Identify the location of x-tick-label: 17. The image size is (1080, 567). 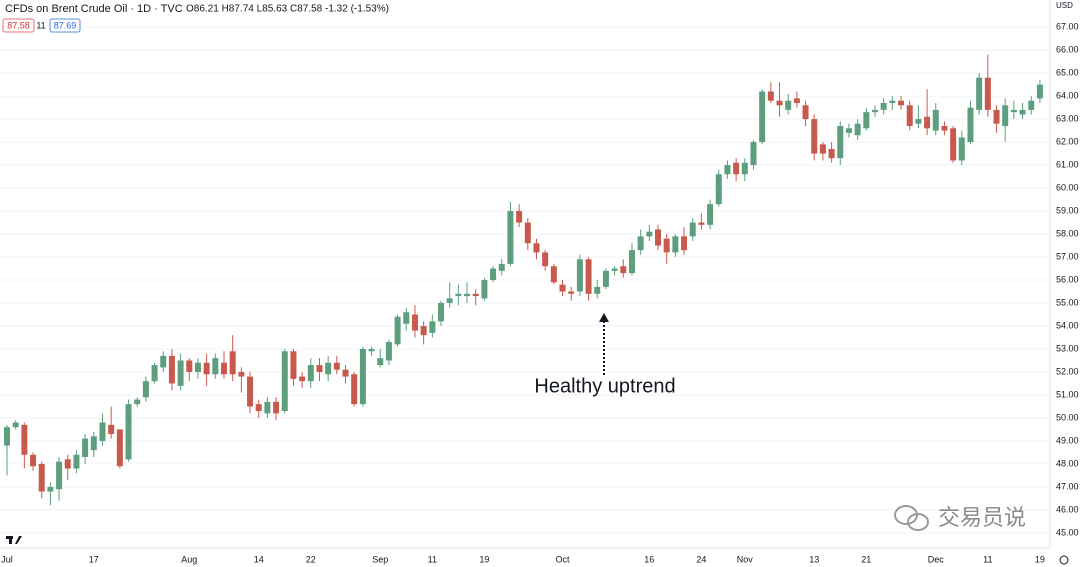
(94, 559).